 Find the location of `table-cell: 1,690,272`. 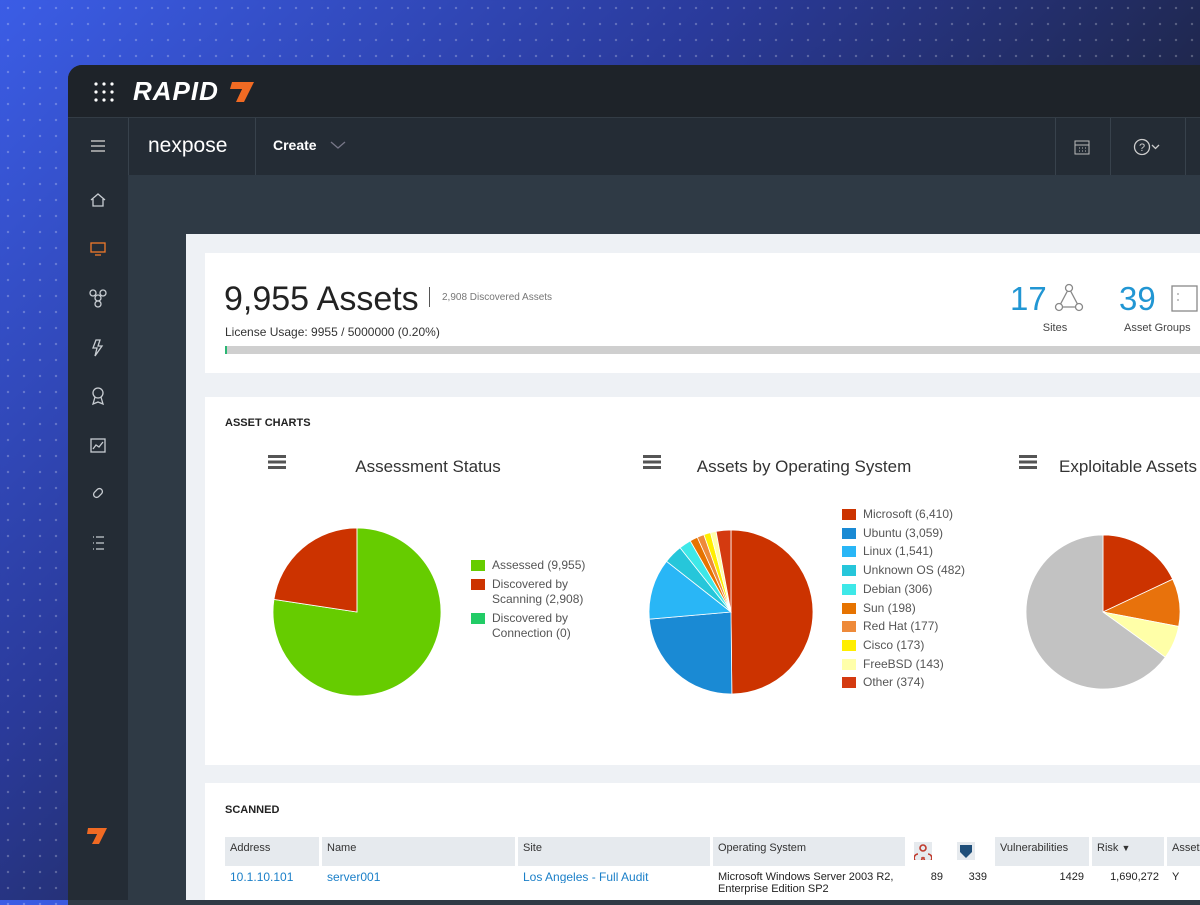

table-cell: 1,690,272 is located at coordinates (1134, 877).